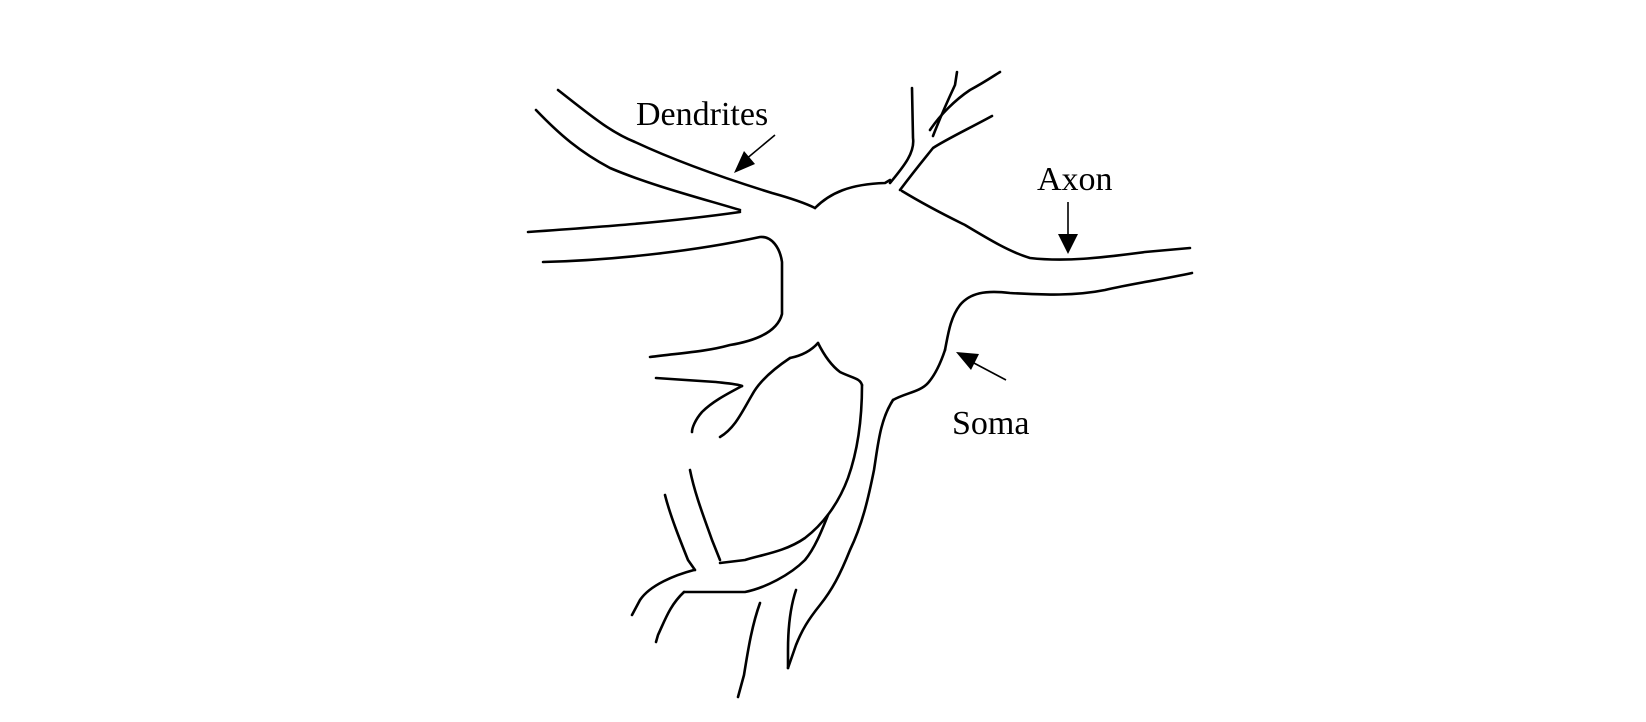  Describe the element at coordinates (705, 515) in the screenshot. I see `process-far-left-a` at that location.